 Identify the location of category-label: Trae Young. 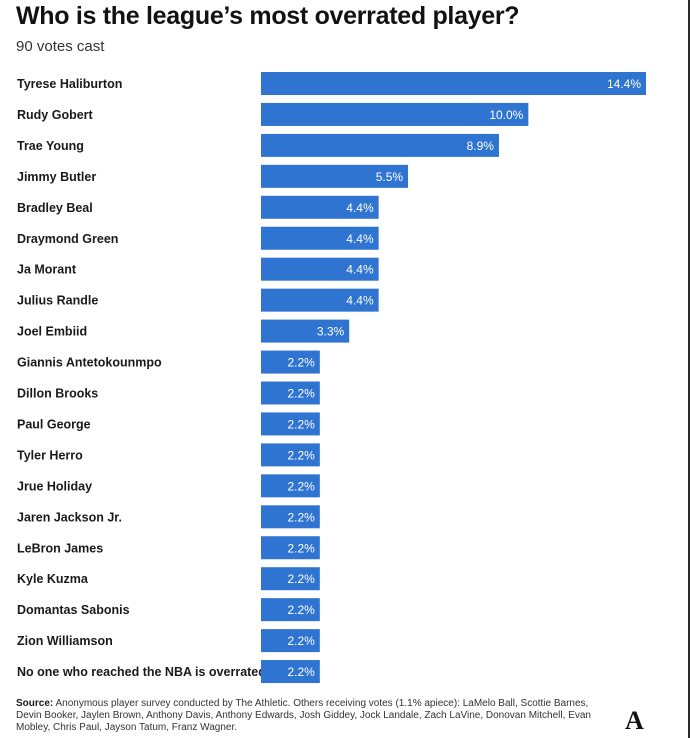
(50, 146).